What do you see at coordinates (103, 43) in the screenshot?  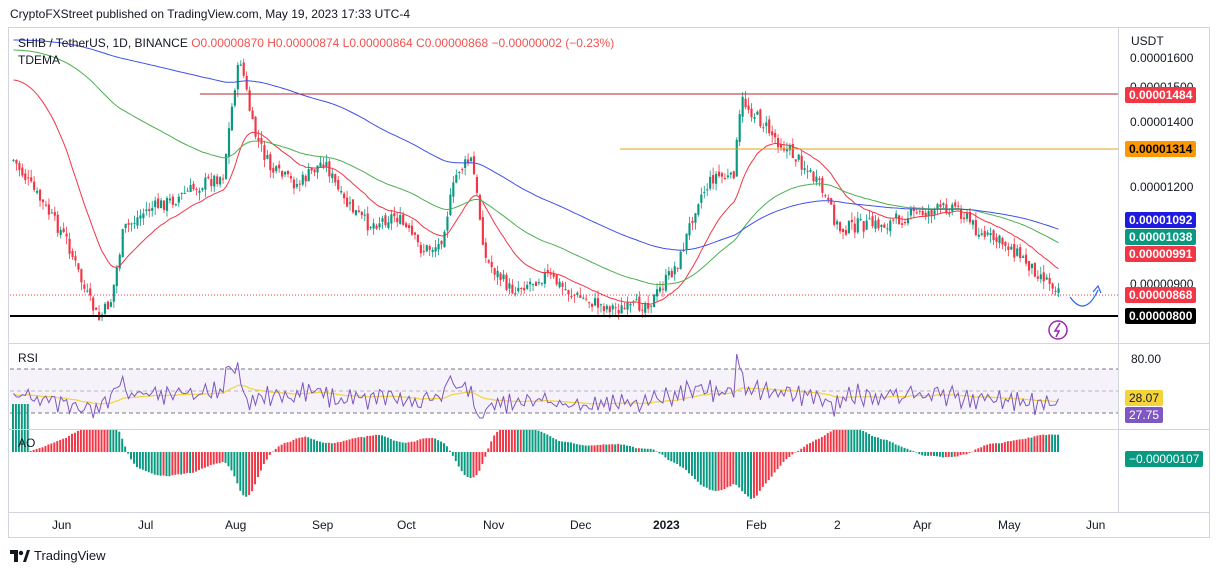 I see `symbol-name: SHIB / TetherUS, 1D, BINANCE` at bounding box center [103, 43].